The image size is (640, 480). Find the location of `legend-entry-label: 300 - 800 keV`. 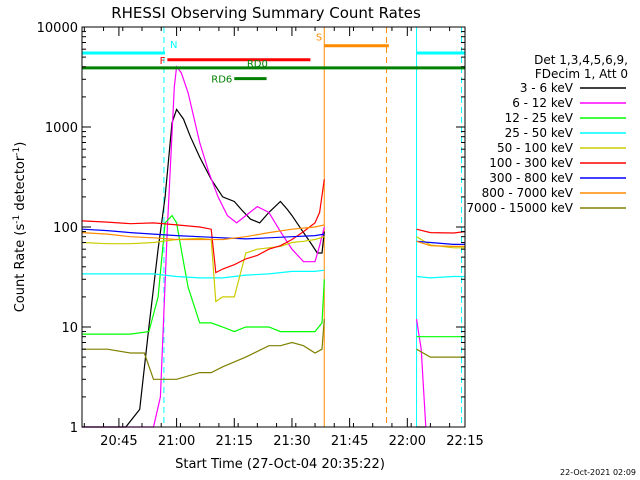

legend-entry-label: 300 - 800 keV is located at coordinates (531, 178).